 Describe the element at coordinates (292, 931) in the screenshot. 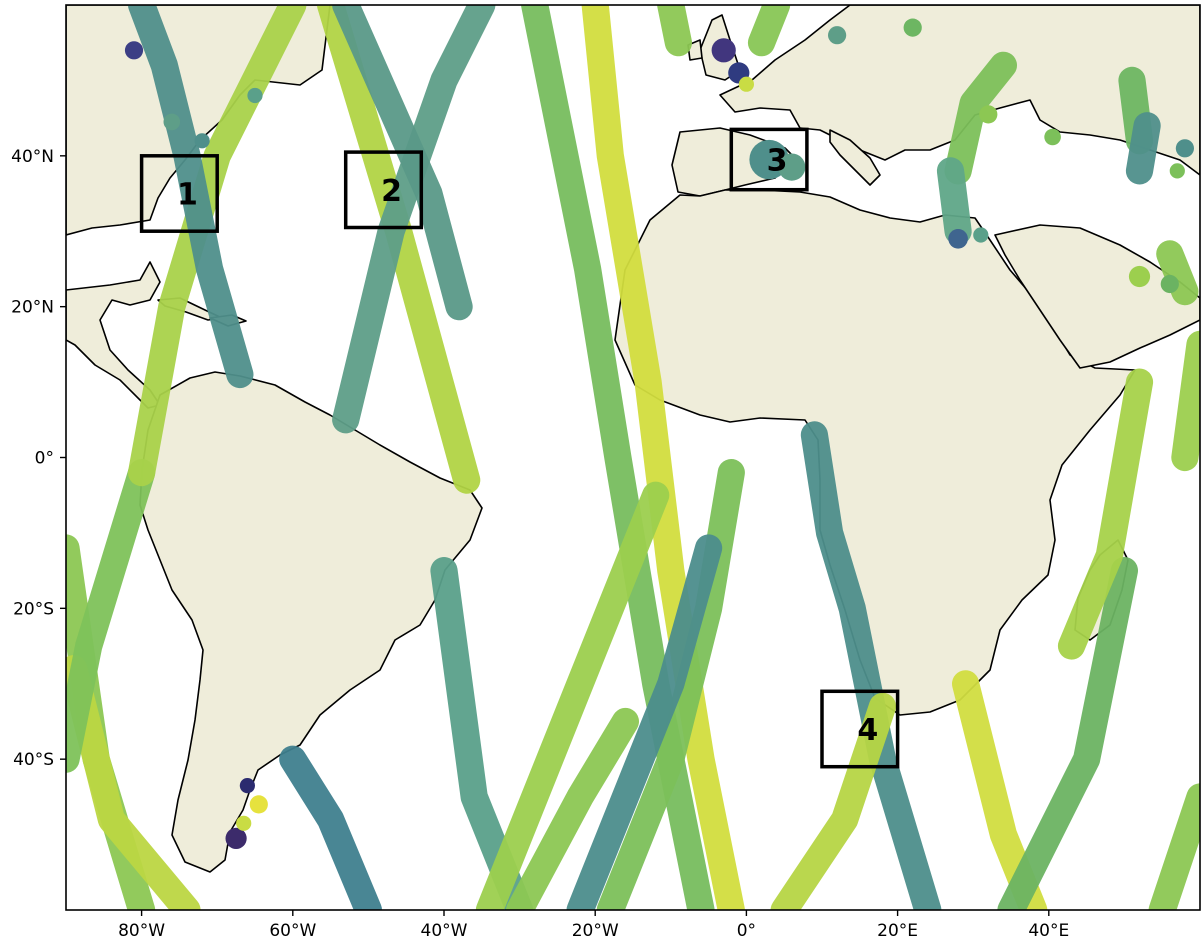

I see `x-tick-label: 60°W` at that location.